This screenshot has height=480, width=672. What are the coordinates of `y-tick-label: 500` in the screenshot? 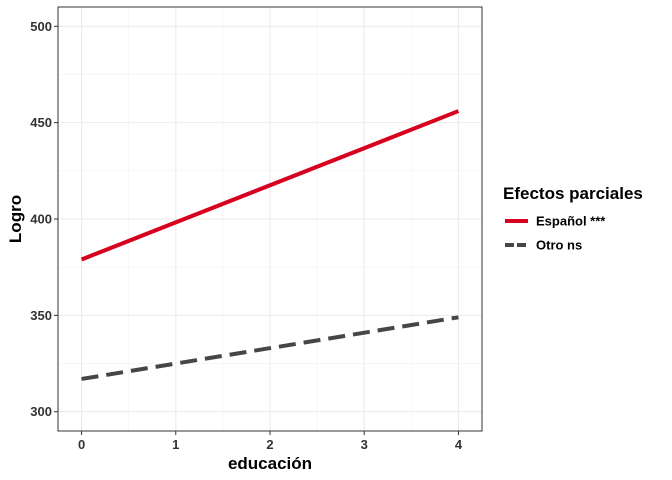 It's located at (41, 26).